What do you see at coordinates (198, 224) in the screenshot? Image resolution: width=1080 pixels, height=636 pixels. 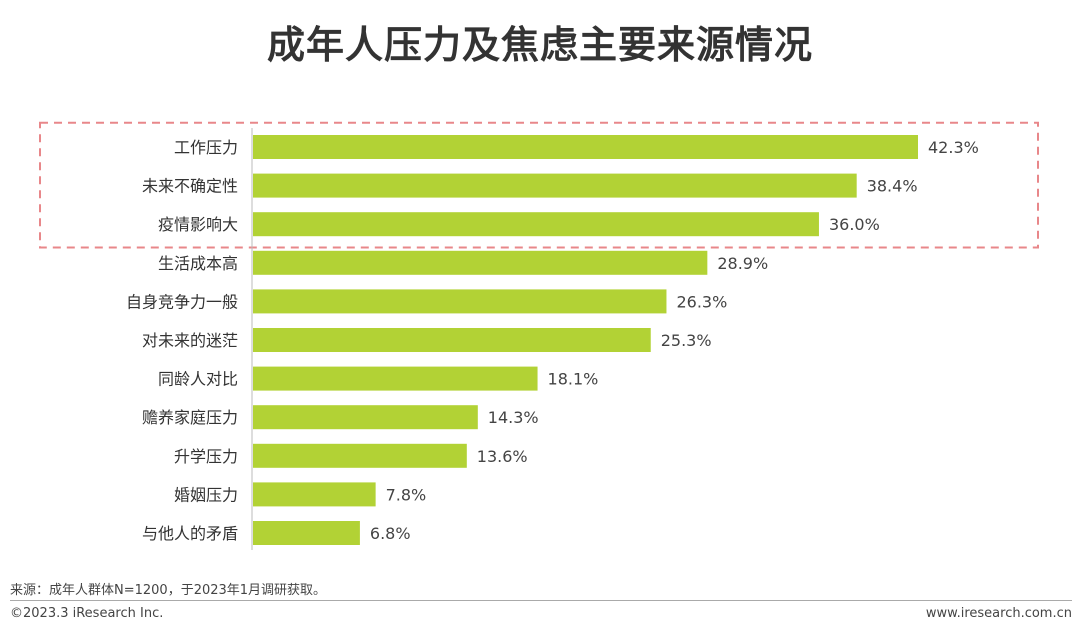 I see `category-label: 疫情影响大` at bounding box center [198, 224].